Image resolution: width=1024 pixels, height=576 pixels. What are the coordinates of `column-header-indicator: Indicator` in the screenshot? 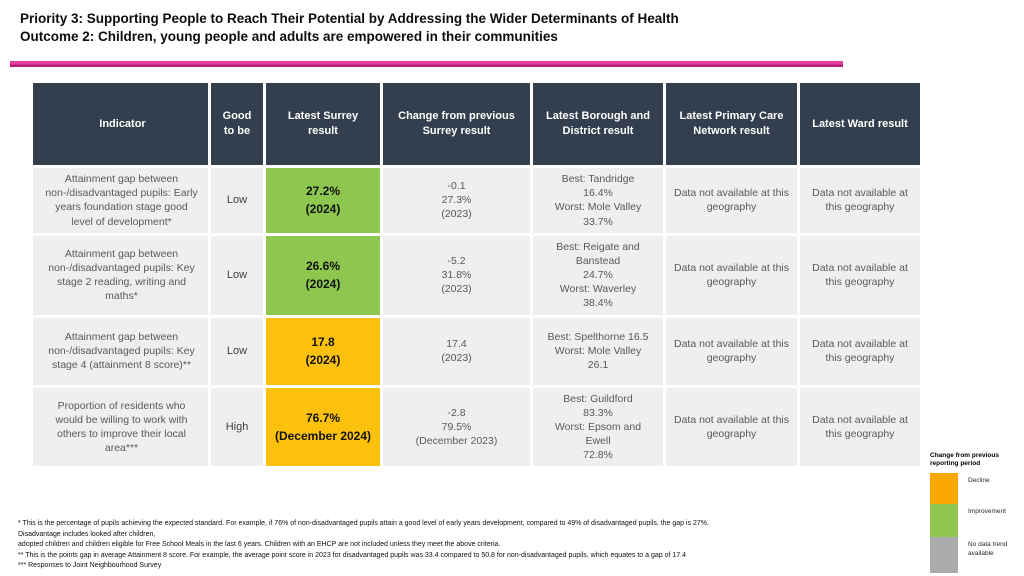 It's located at (120, 124).